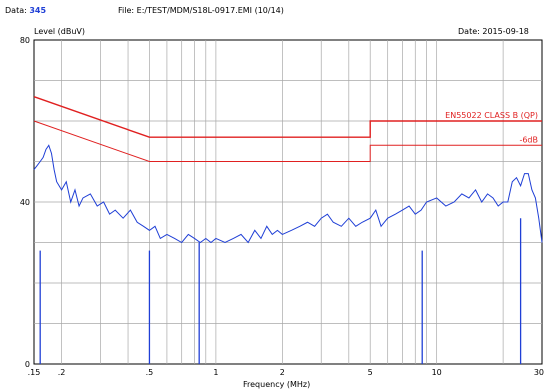 The width and height of the screenshot is (546, 392). What do you see at coordinates (277, 384) in the screenshot?
I see `x-axis-title: Frequency (MHz)` at bounding box center [277, 384].